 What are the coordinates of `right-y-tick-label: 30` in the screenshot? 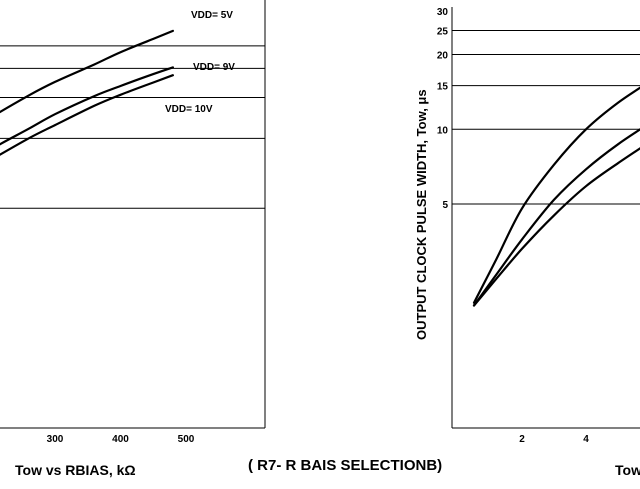 It's located at (443, 12).